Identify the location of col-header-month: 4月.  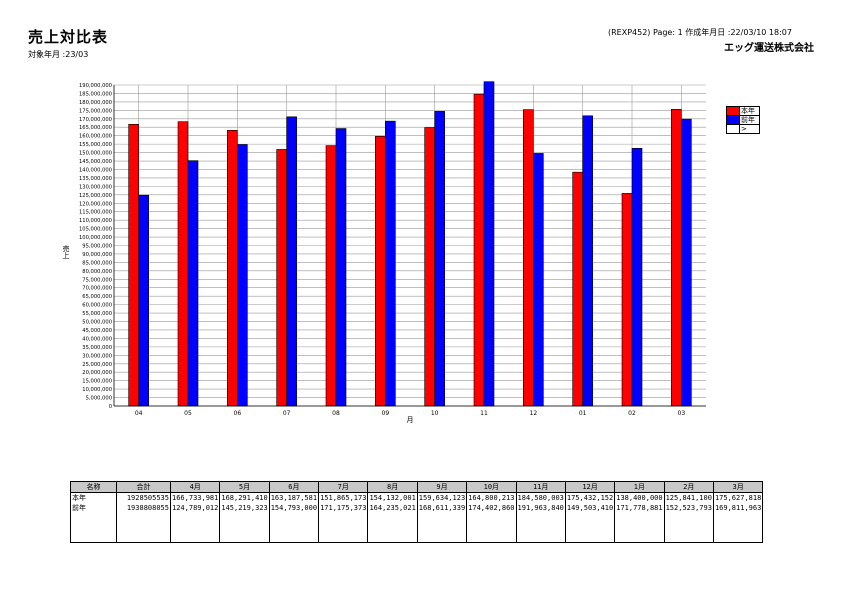
(195, 487).